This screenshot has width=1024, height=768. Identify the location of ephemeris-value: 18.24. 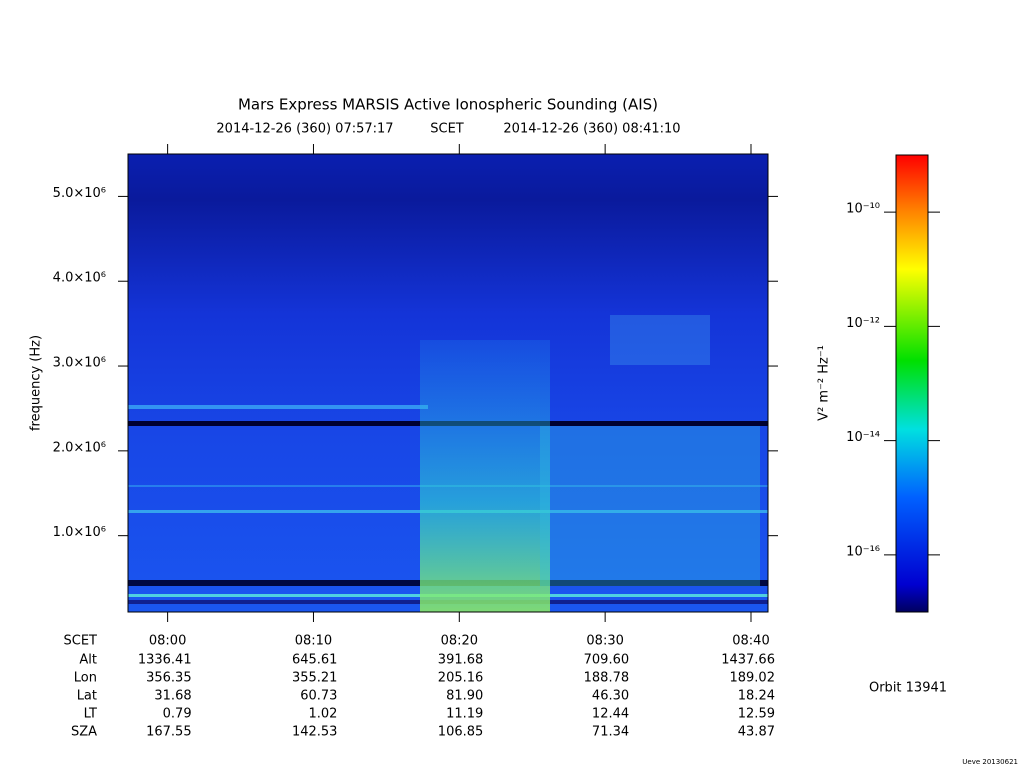
(756, 696).